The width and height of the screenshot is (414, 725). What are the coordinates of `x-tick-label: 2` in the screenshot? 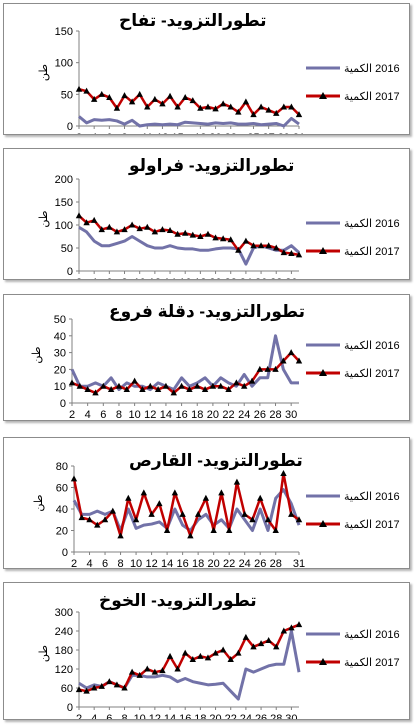 It's located at (79, 278).